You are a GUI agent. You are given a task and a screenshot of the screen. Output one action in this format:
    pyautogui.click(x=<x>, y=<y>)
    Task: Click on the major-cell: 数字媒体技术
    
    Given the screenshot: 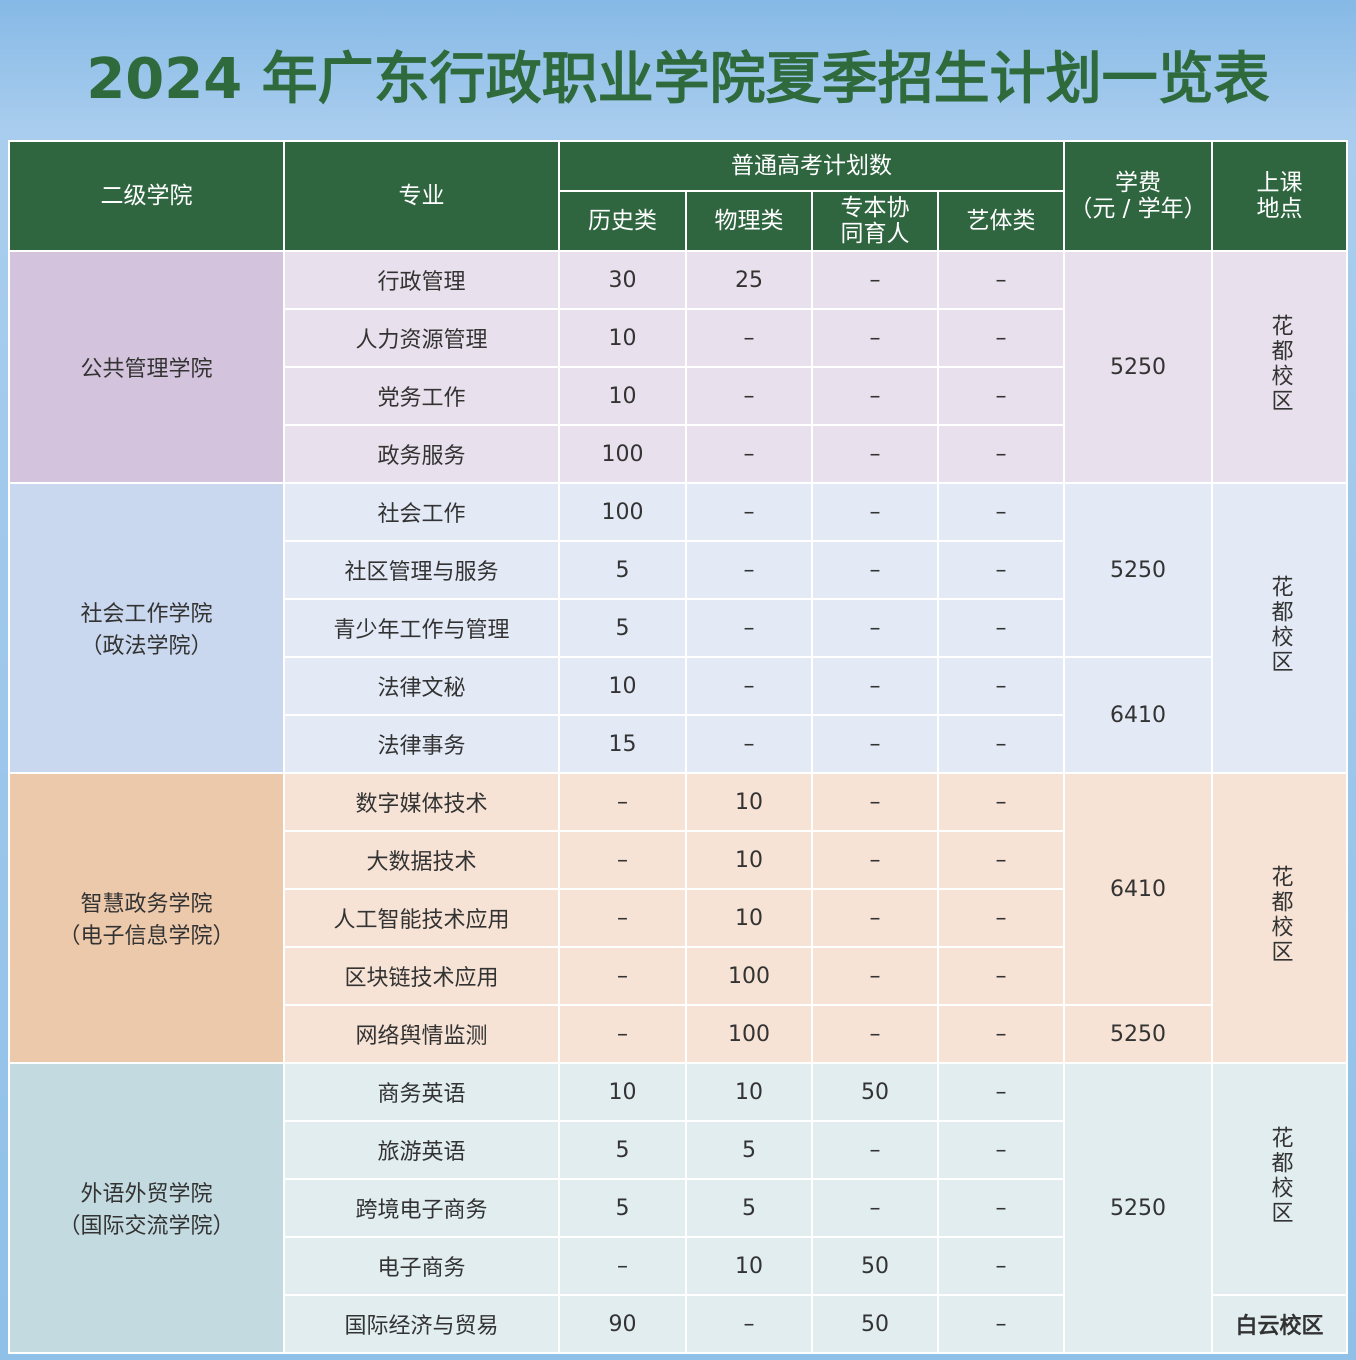 What is the action you would take?
    pyautogui.click(x=421, y=802)
    